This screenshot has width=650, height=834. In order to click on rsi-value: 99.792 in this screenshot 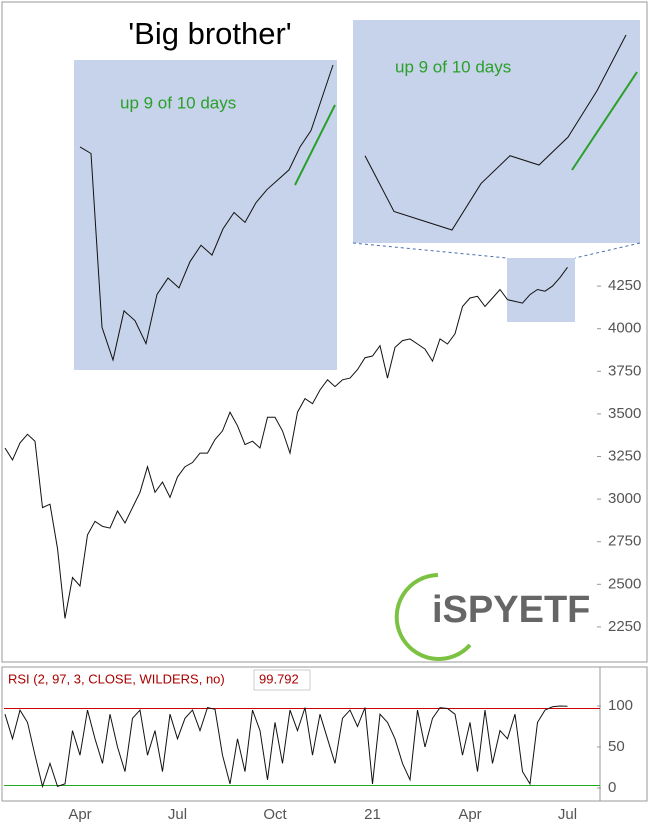, I will do `click(279, 678)`.